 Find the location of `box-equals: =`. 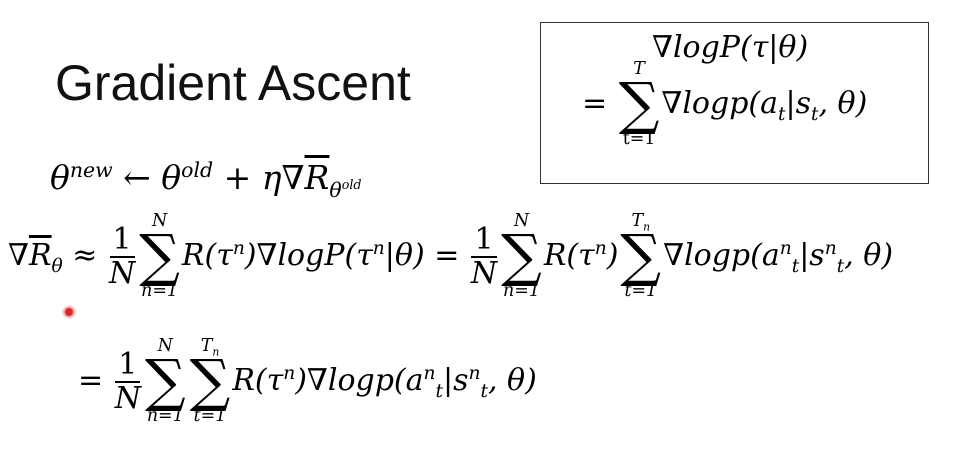

box-equals: = is located at coordinates (595, 103).